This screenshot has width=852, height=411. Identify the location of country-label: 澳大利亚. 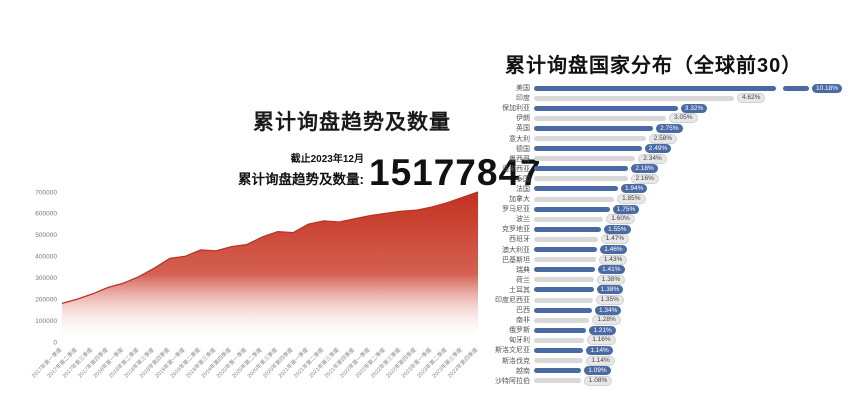
(516, 250).